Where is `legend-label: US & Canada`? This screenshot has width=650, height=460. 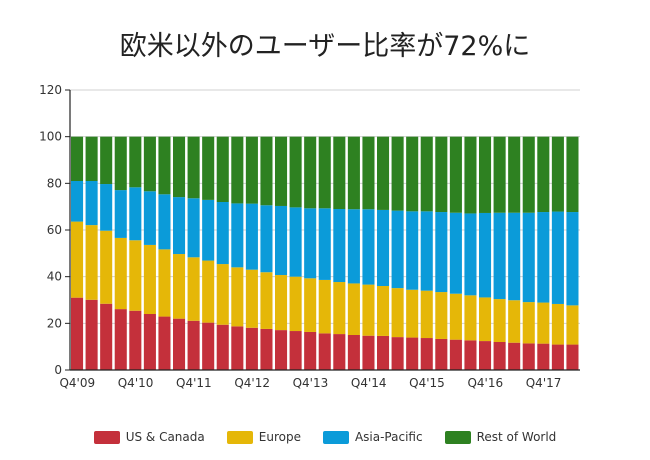 legend-label: US & Canada is located at coordinates (165, 437).